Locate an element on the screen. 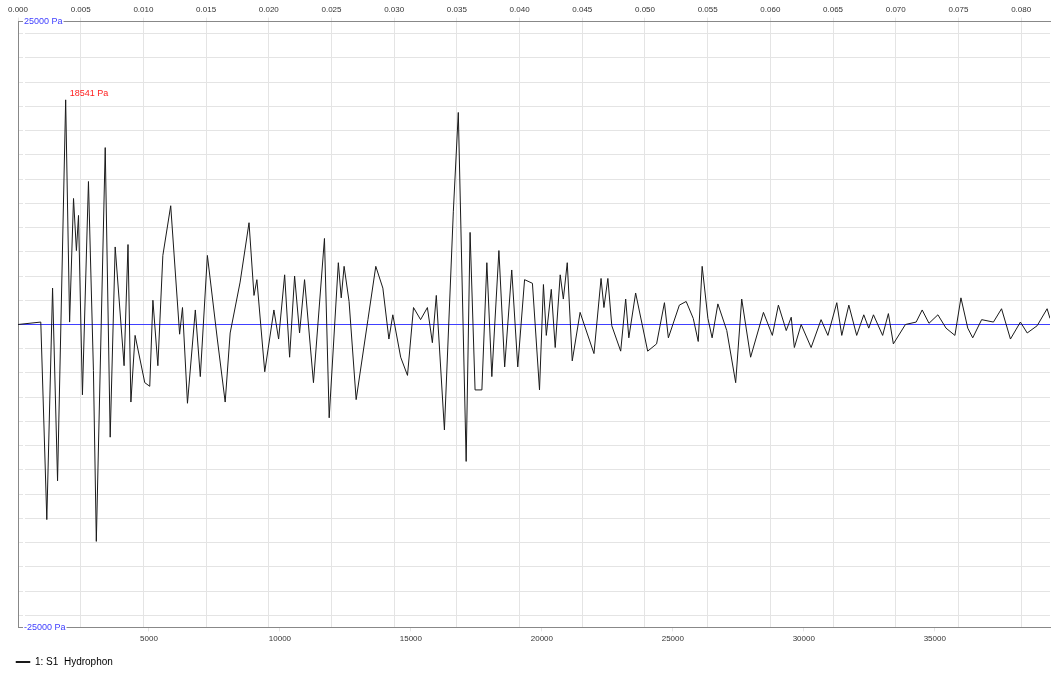  x-tick-label: 5000 is located at coordinates (149, 639).